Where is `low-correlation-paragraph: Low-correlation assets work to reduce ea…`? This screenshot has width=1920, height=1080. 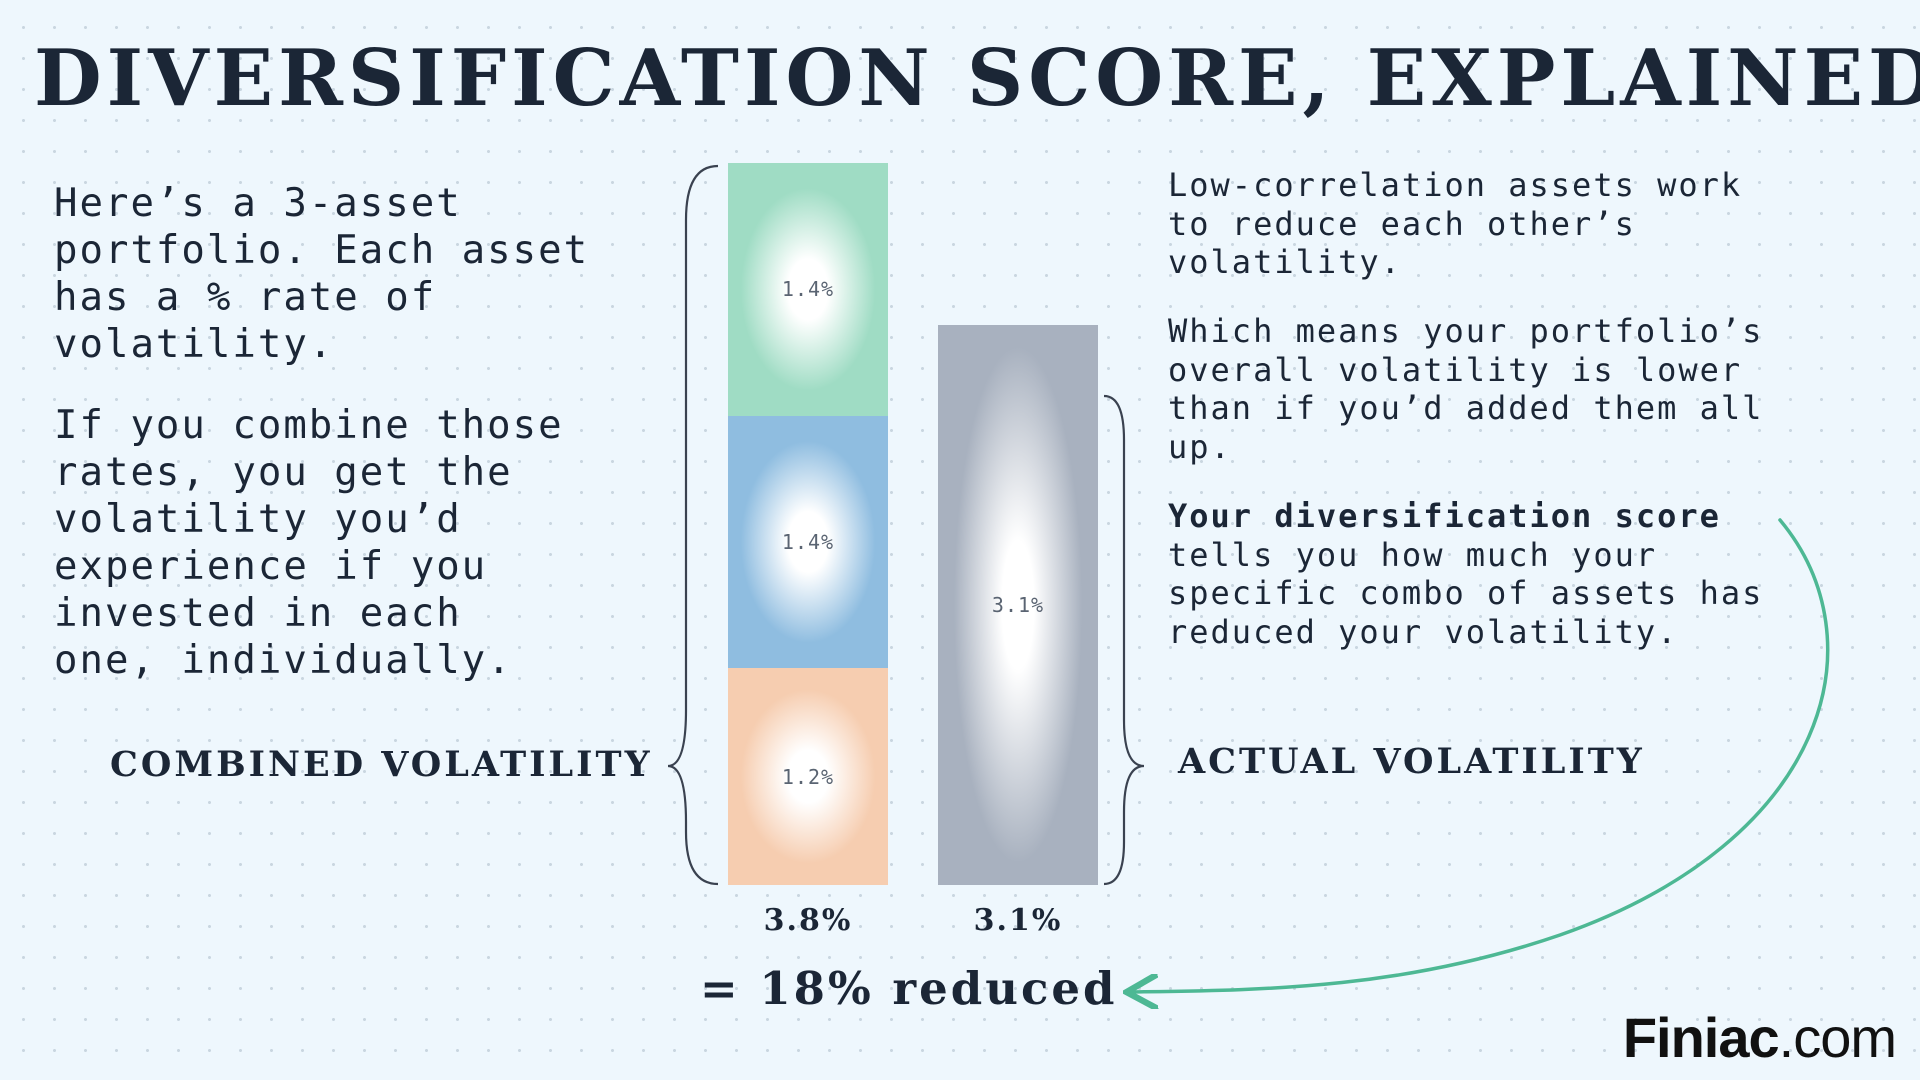 low-correlation-paragraph: Low-correlation assets work to reduce ea… is located at coordinates (1455, 223).